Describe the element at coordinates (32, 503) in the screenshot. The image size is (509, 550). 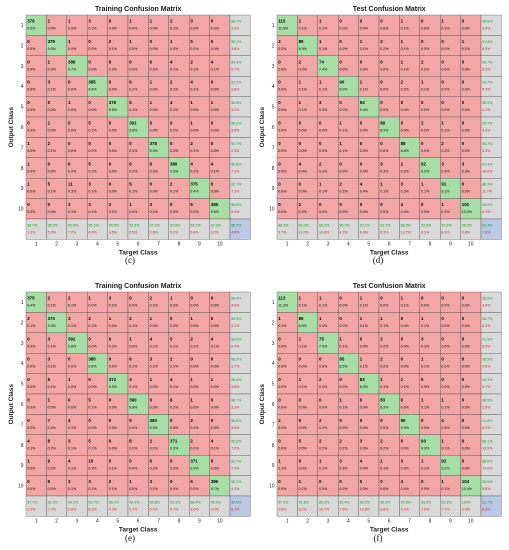
I see `cell-value: 97.7%` at that location.